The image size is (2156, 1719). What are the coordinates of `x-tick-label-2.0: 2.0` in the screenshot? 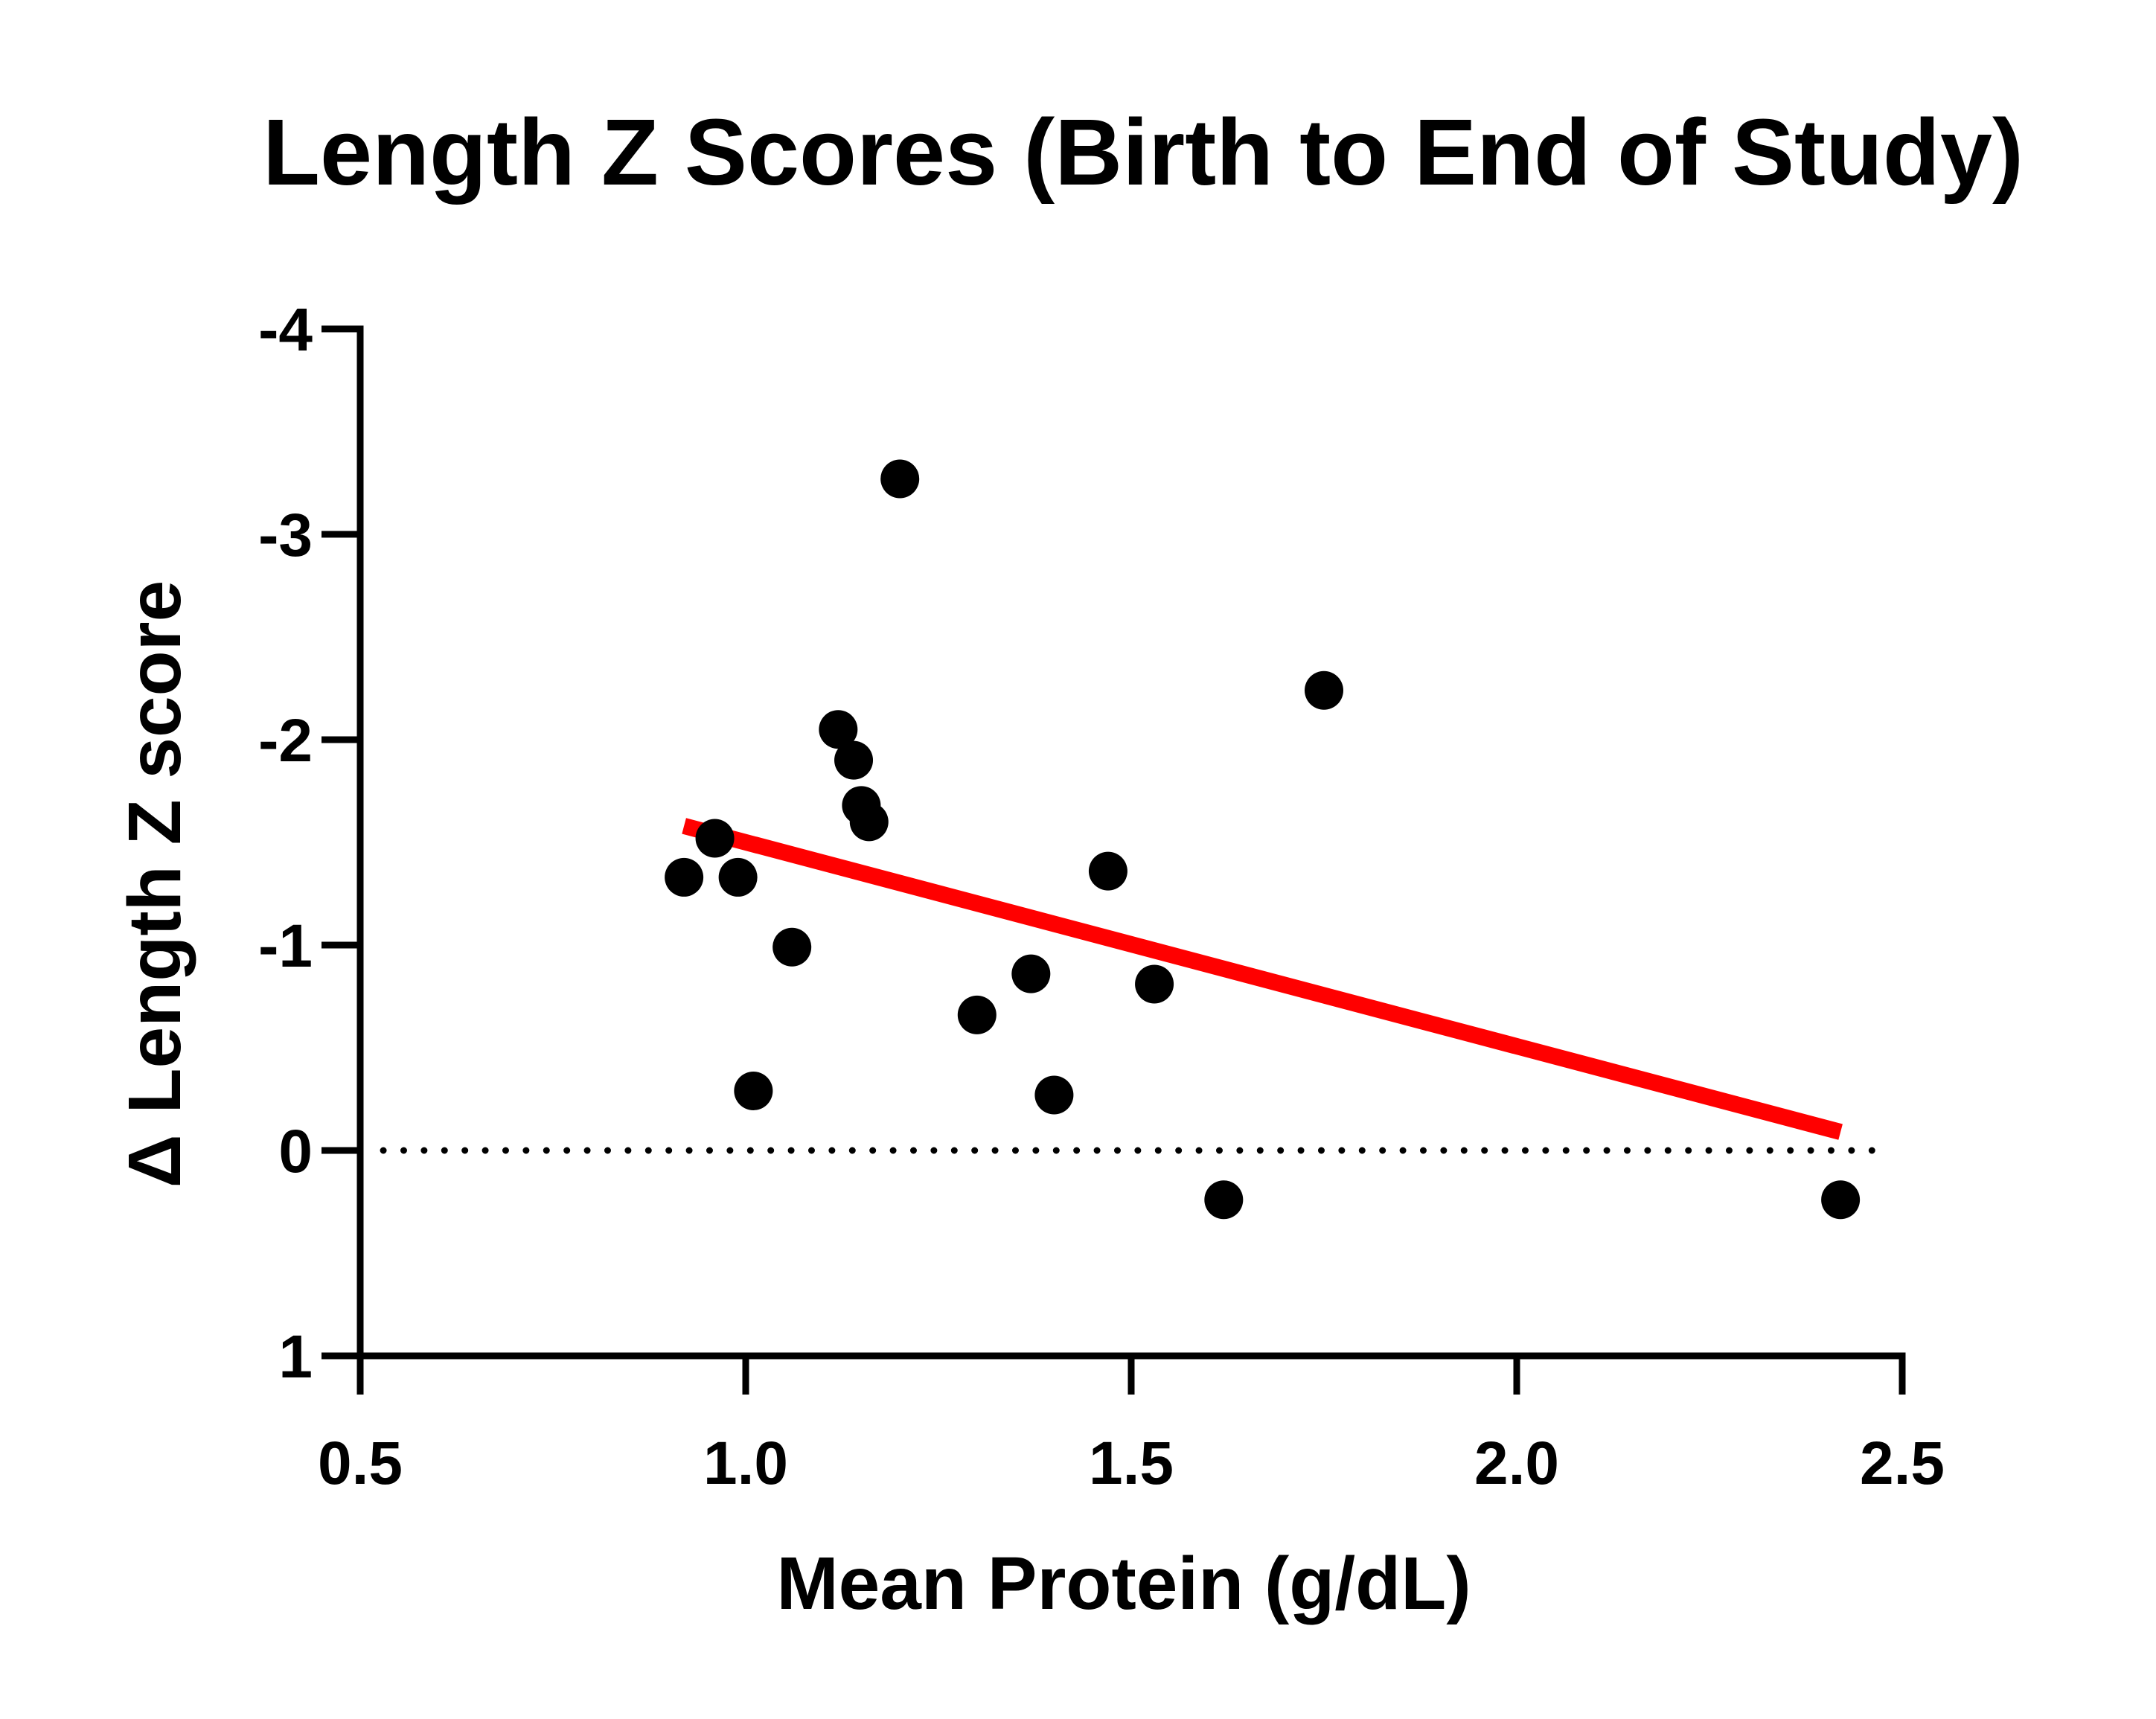 It's located at (1516, 1463).